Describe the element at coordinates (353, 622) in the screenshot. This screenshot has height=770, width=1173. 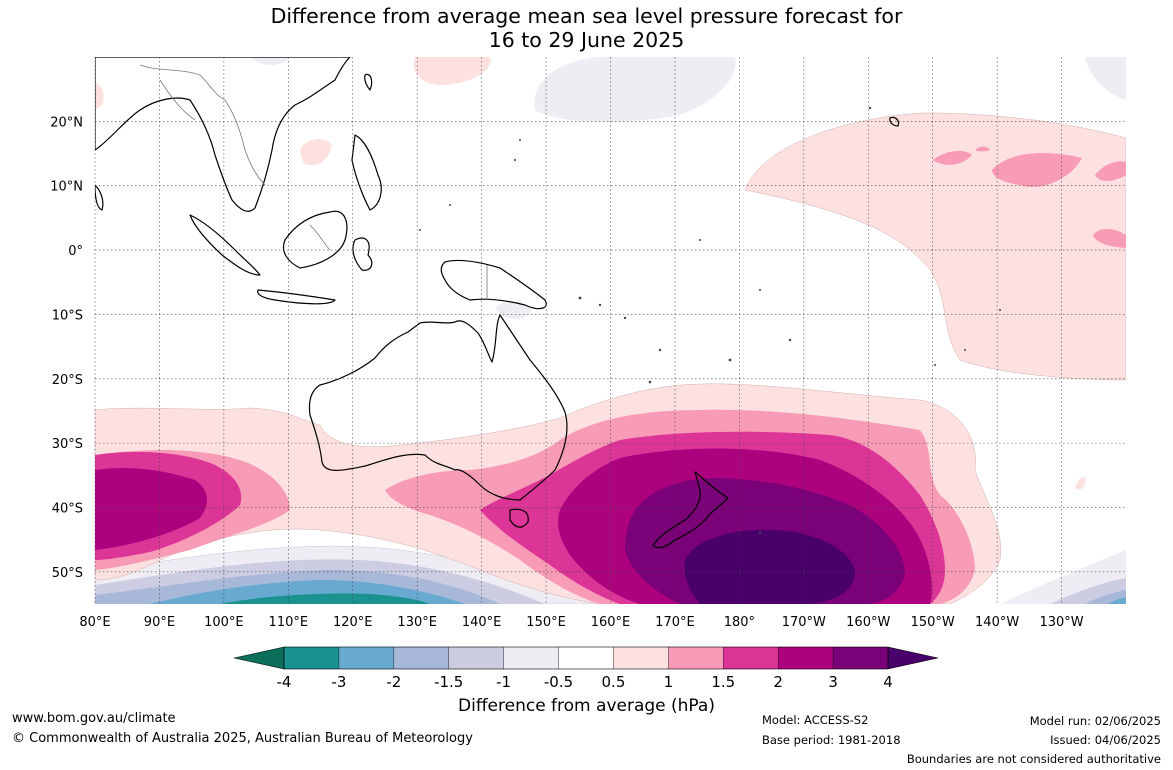
I see `longitude-label: 120°E` at that location.